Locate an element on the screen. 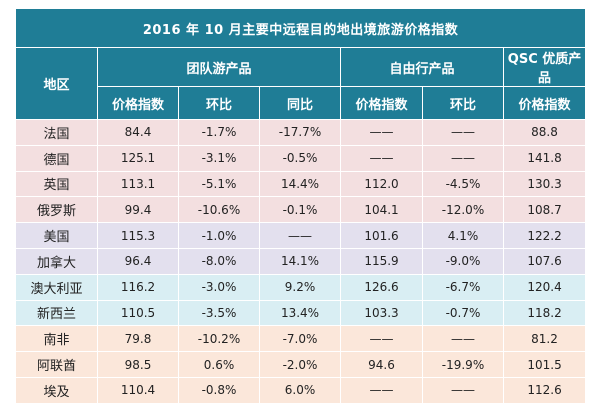  table-row: 美国 115.3 -1.0% —— 101.6 4.1% 122.2 is located at coordinates (301, 235).